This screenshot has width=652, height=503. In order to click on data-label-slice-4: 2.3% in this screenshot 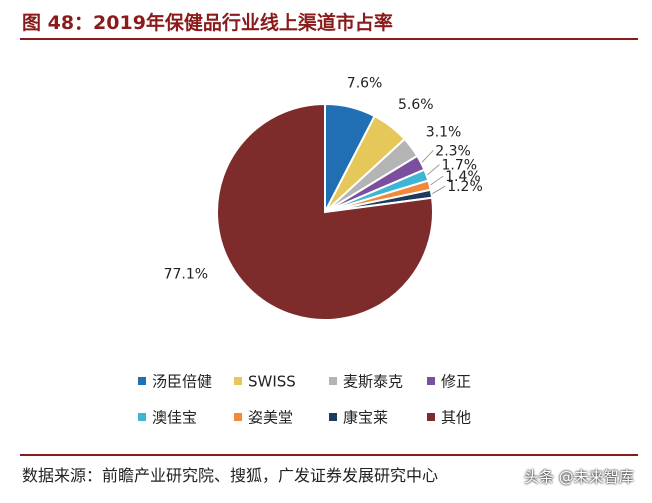, I will do `click(453, 151)`.